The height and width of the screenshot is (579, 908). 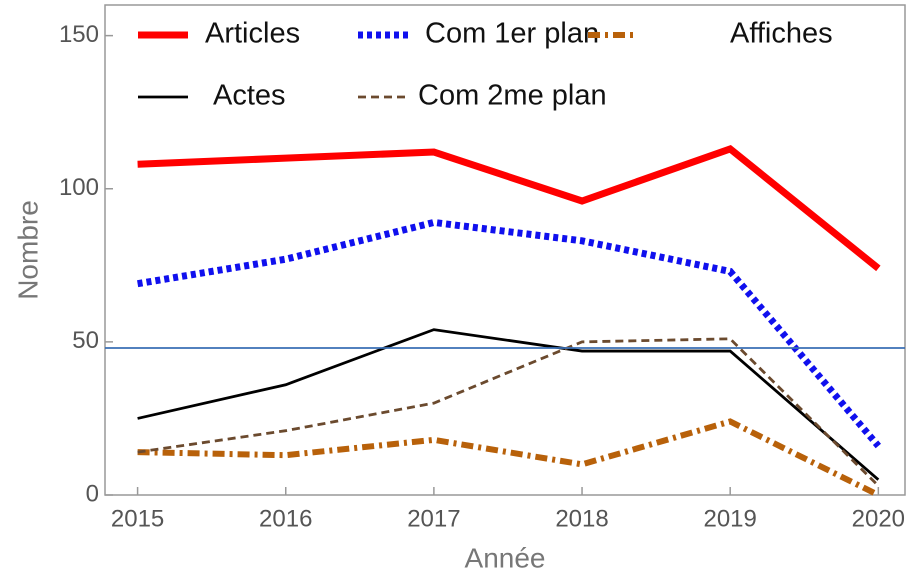 What do you see at coordinates (79, 187) in the screenshot?
I see `y-tick-label: 100` at bounding box center [79, 187].